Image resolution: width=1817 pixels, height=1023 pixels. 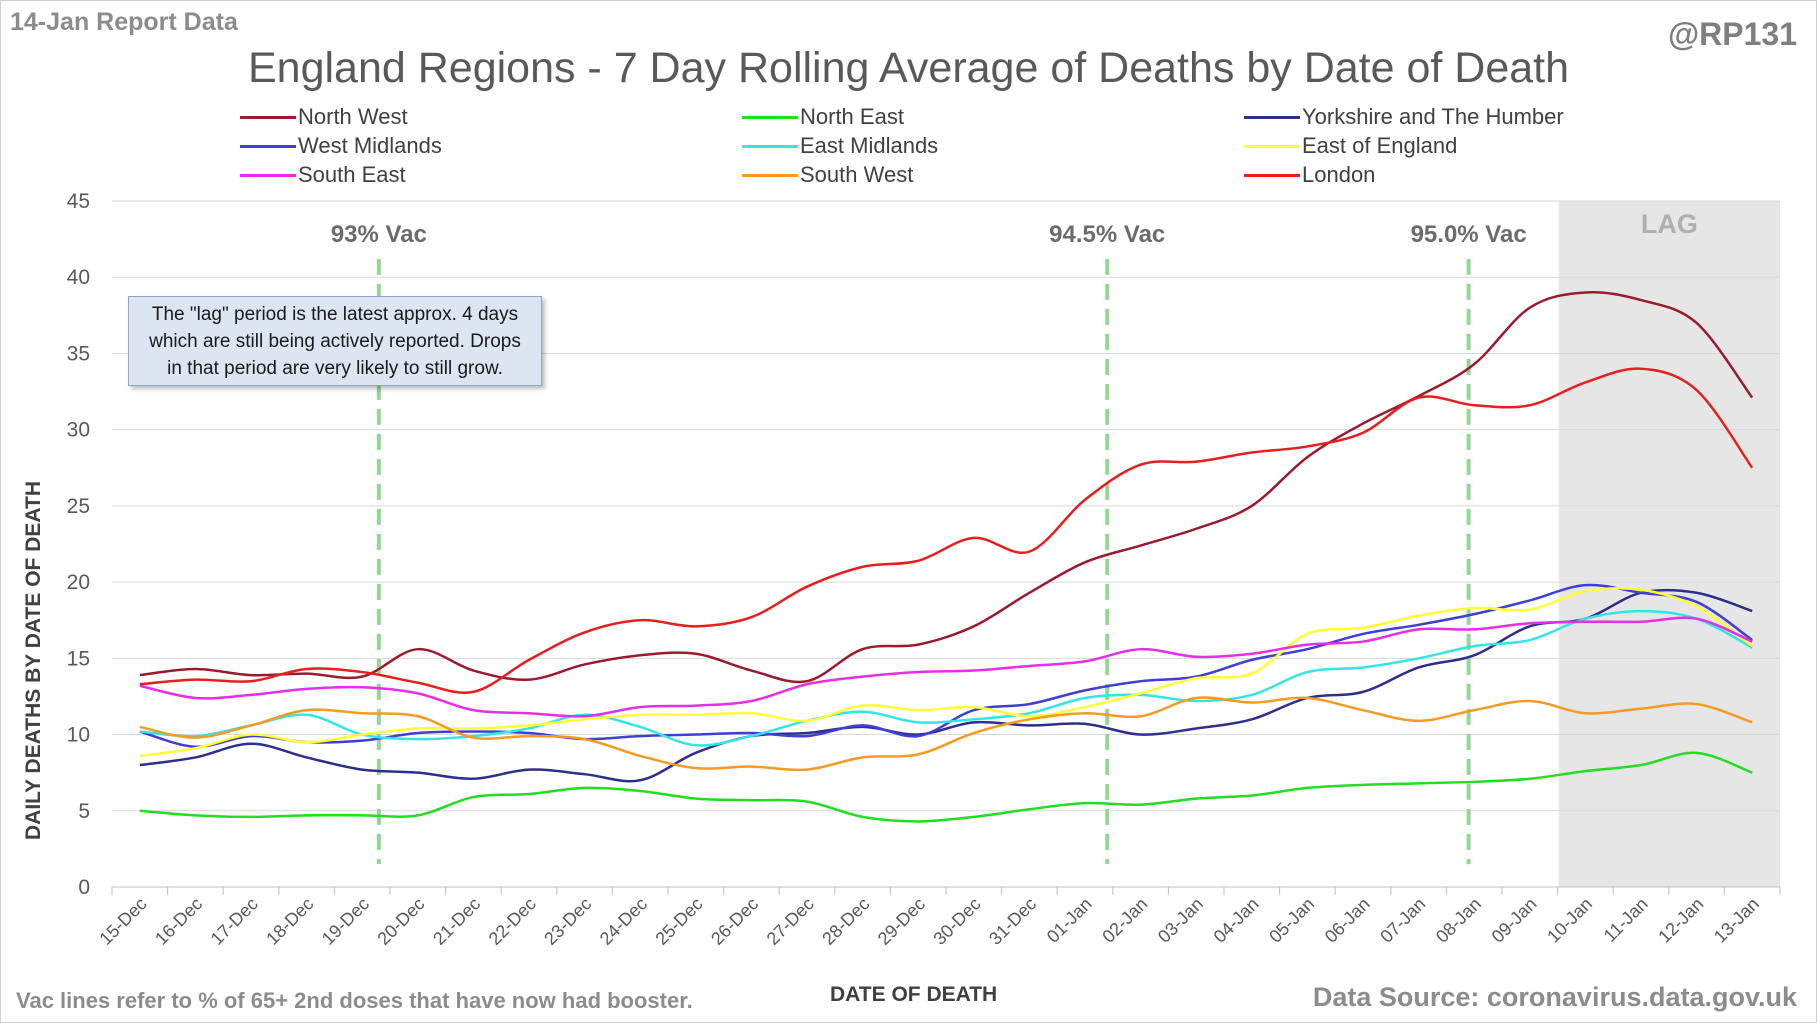 What do you see at coordinates (345, 921) in the screenshot?
I see `x-tick-label: 19-Dec` at bounding box center [345, 921].